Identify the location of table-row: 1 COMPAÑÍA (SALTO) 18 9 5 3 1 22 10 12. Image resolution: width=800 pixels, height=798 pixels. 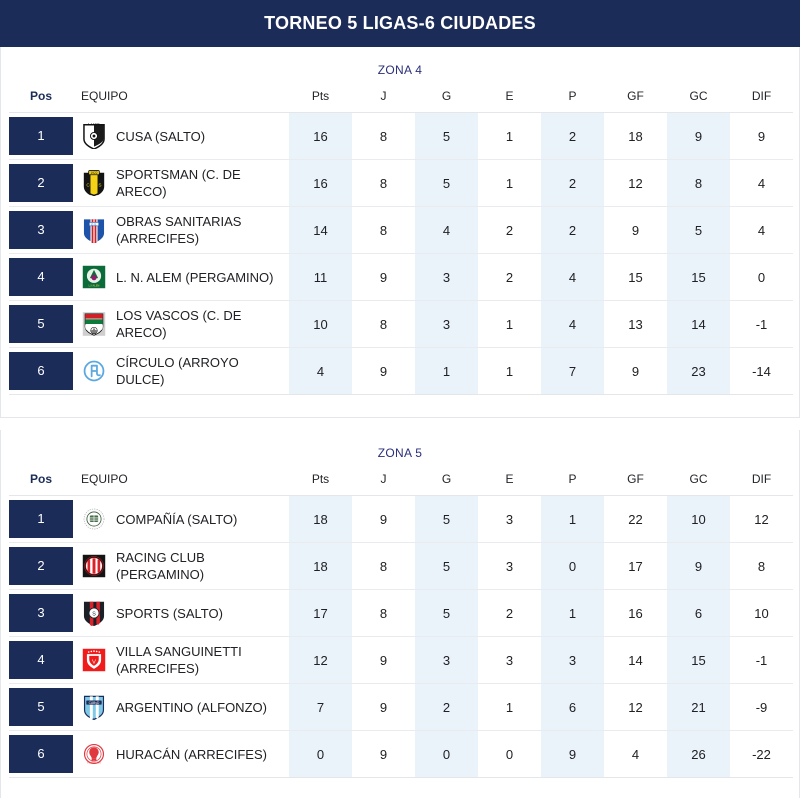
(401, 519).